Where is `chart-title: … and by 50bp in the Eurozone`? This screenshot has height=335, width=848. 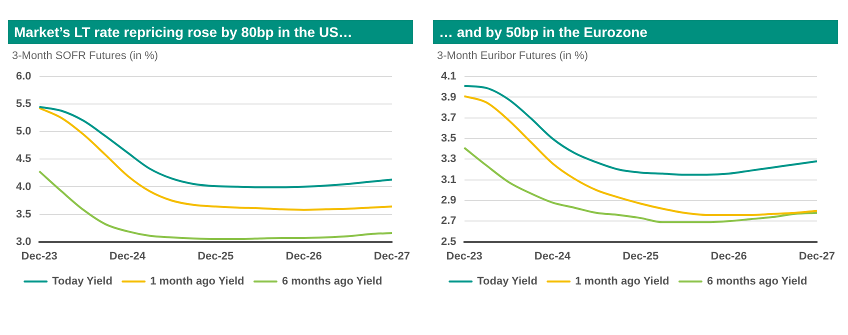 chart-title: … and by 50bp in the Eurozone is located at coordinates (635, 32).